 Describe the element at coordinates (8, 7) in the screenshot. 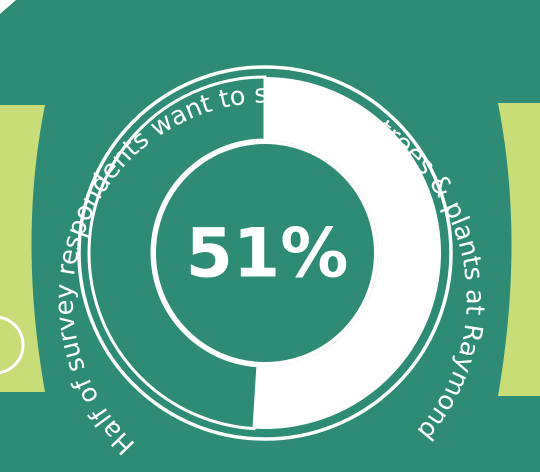

I see `corner-accent` at that location.